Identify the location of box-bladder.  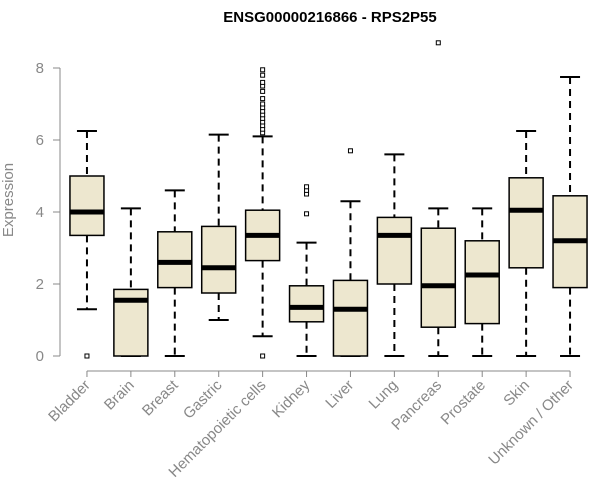
(87, 244).